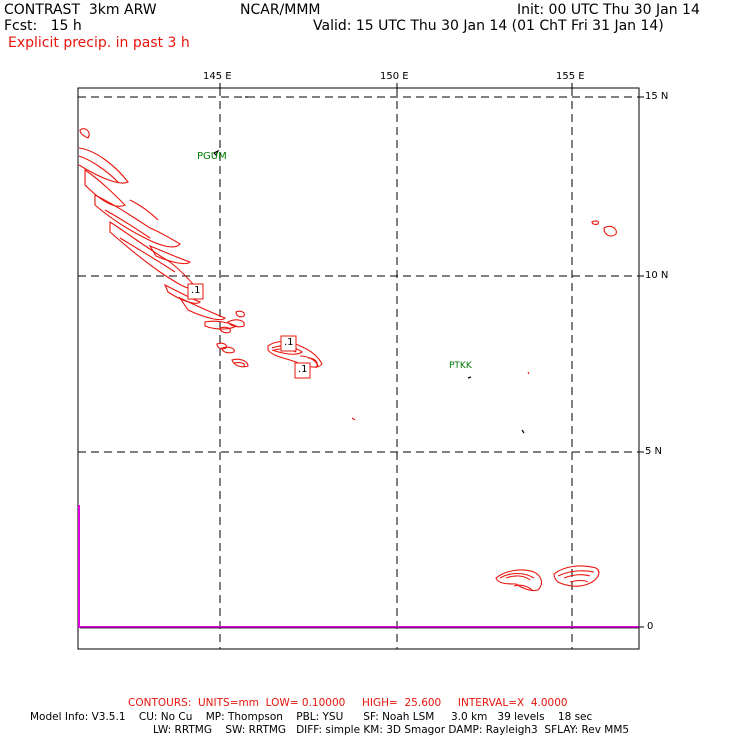  What do you see at coordinates (217, 76) in the screenshot?
I see `lon-label-145: 145 E` at bounding box center [217, 76].